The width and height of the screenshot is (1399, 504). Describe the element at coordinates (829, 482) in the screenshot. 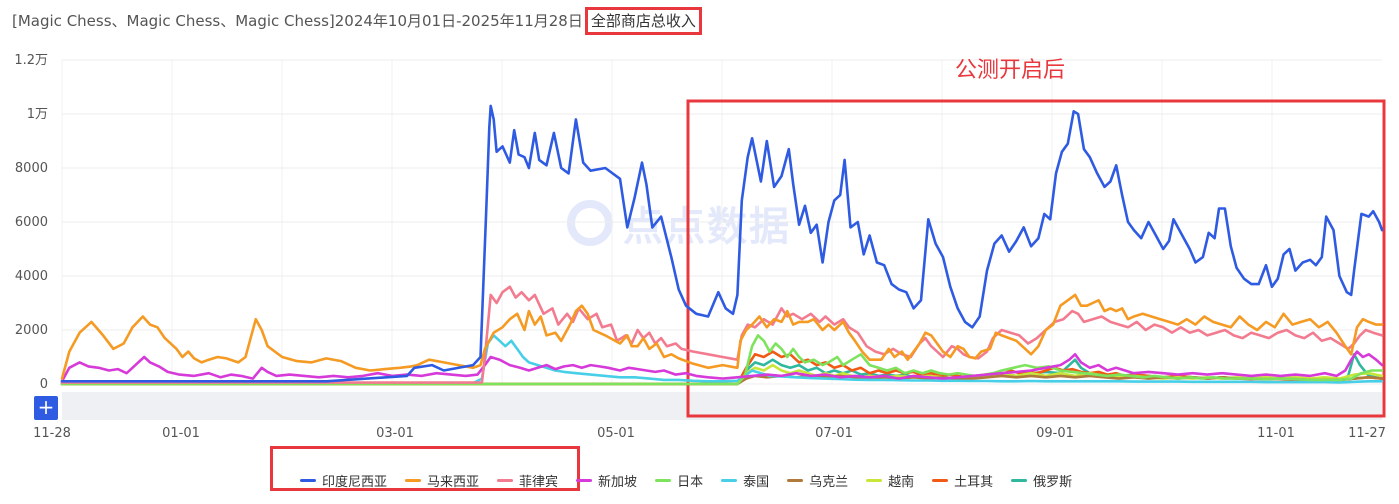

I see `legend-label: 乌克兰` at that location.